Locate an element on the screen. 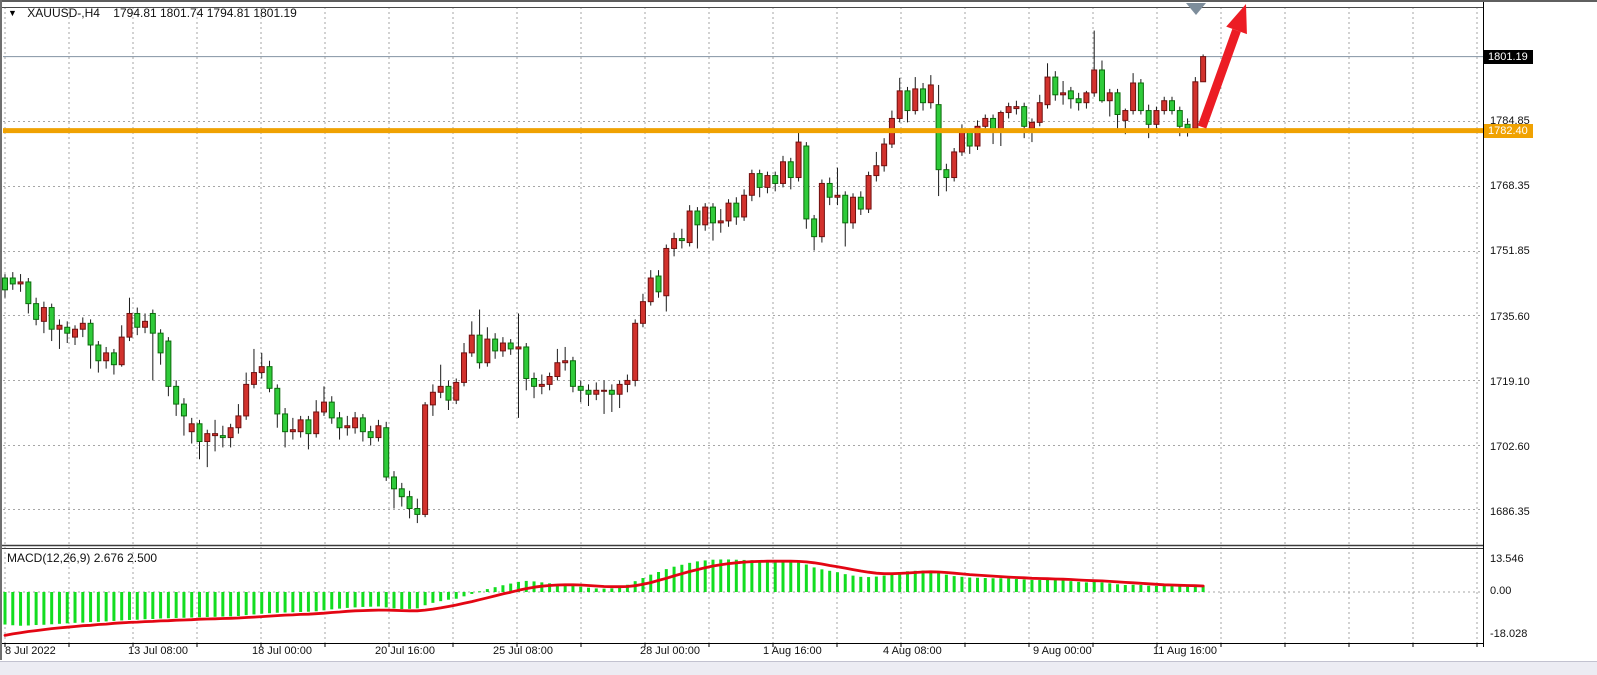 This screenshot has height=675, width=1597. window-left-border is located at coordinates (1, 330).